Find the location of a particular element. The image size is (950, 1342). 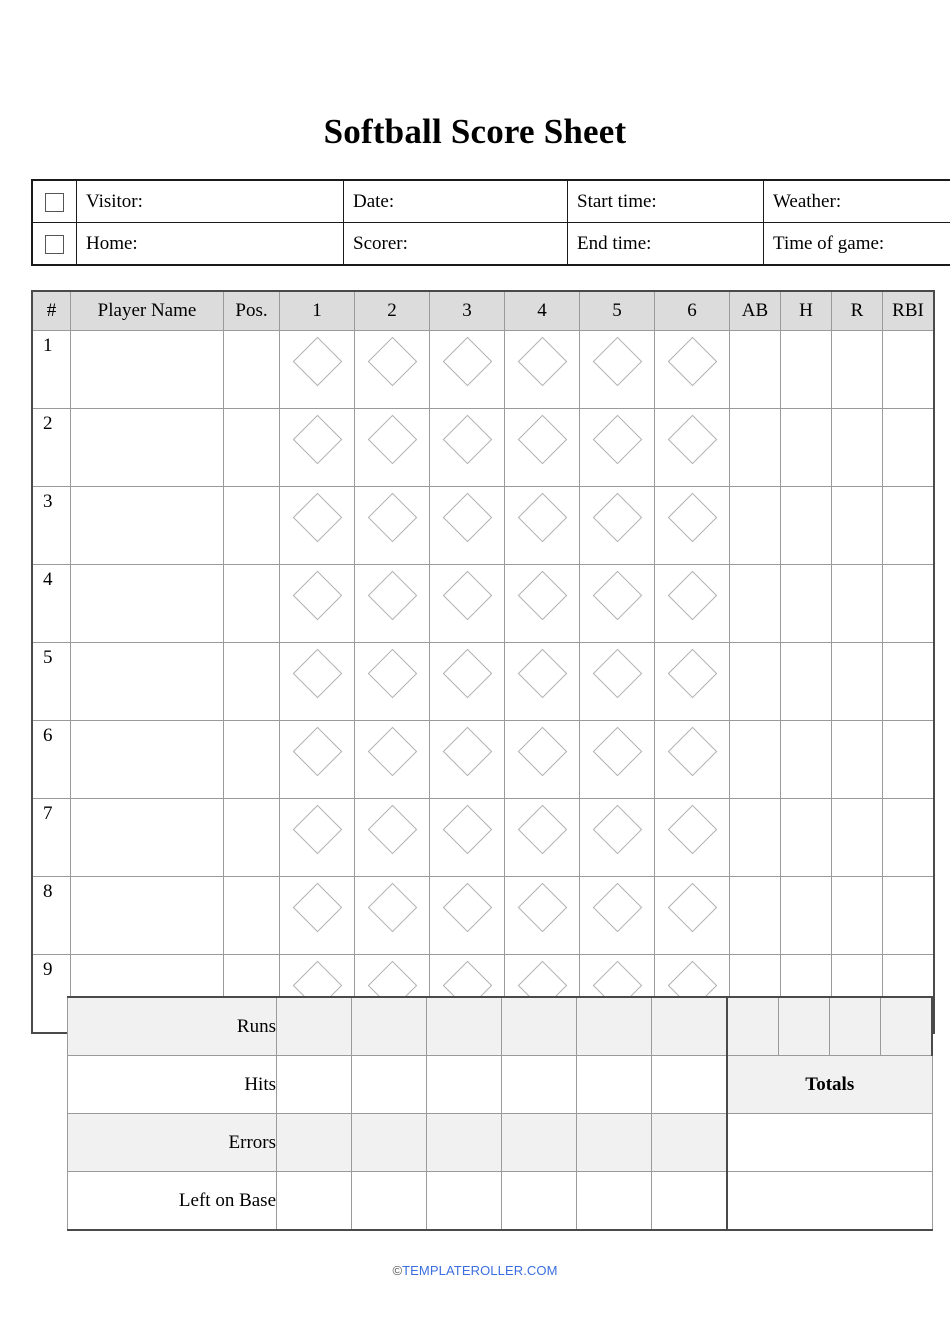

start-time-field: Start time: is located at coordinates (665, 201).